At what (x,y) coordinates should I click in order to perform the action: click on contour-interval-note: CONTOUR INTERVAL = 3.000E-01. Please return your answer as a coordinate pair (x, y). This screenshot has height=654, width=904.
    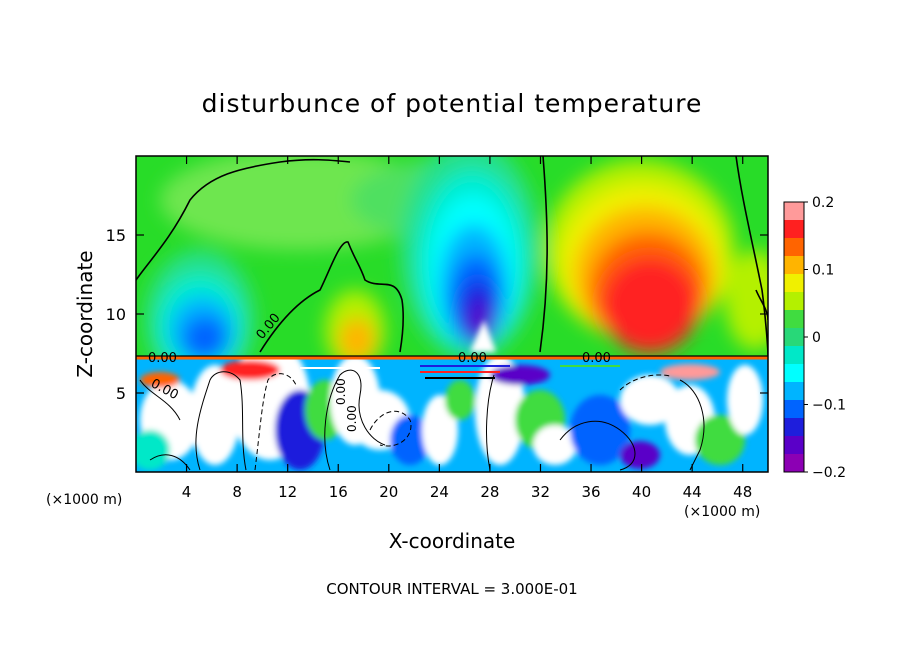
    Looking at the image, I should click on (451, 589).